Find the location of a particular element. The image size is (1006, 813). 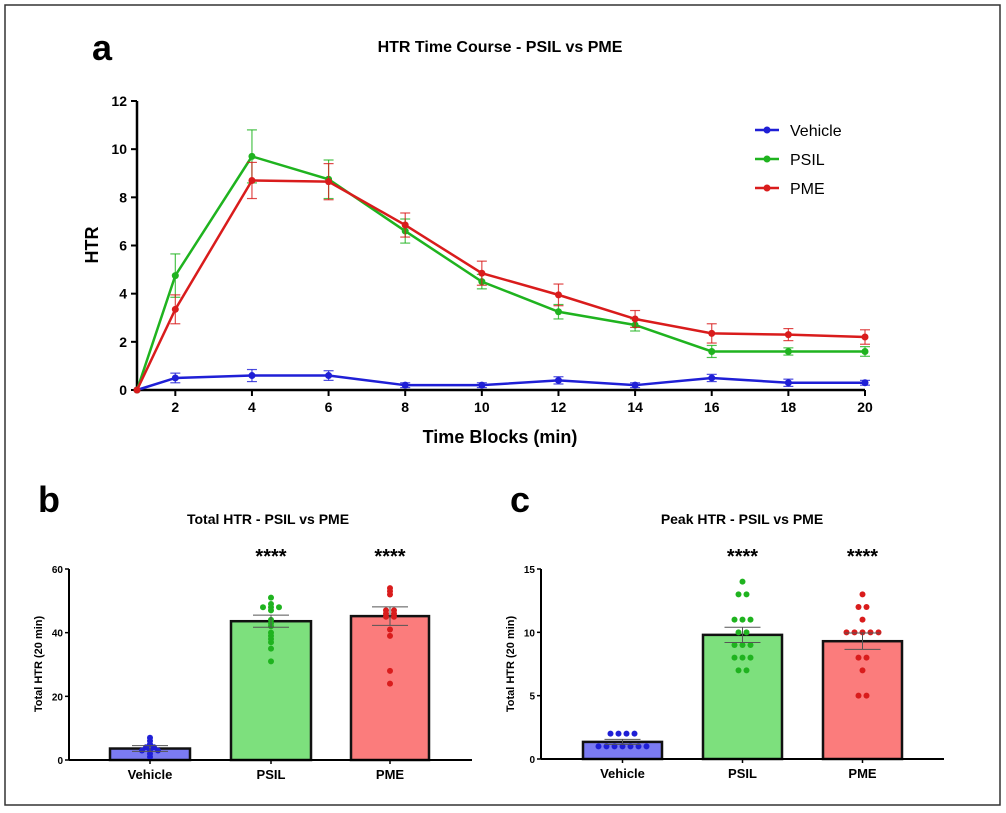

y-tick-label: 5 is located at coordinates (532, 697).